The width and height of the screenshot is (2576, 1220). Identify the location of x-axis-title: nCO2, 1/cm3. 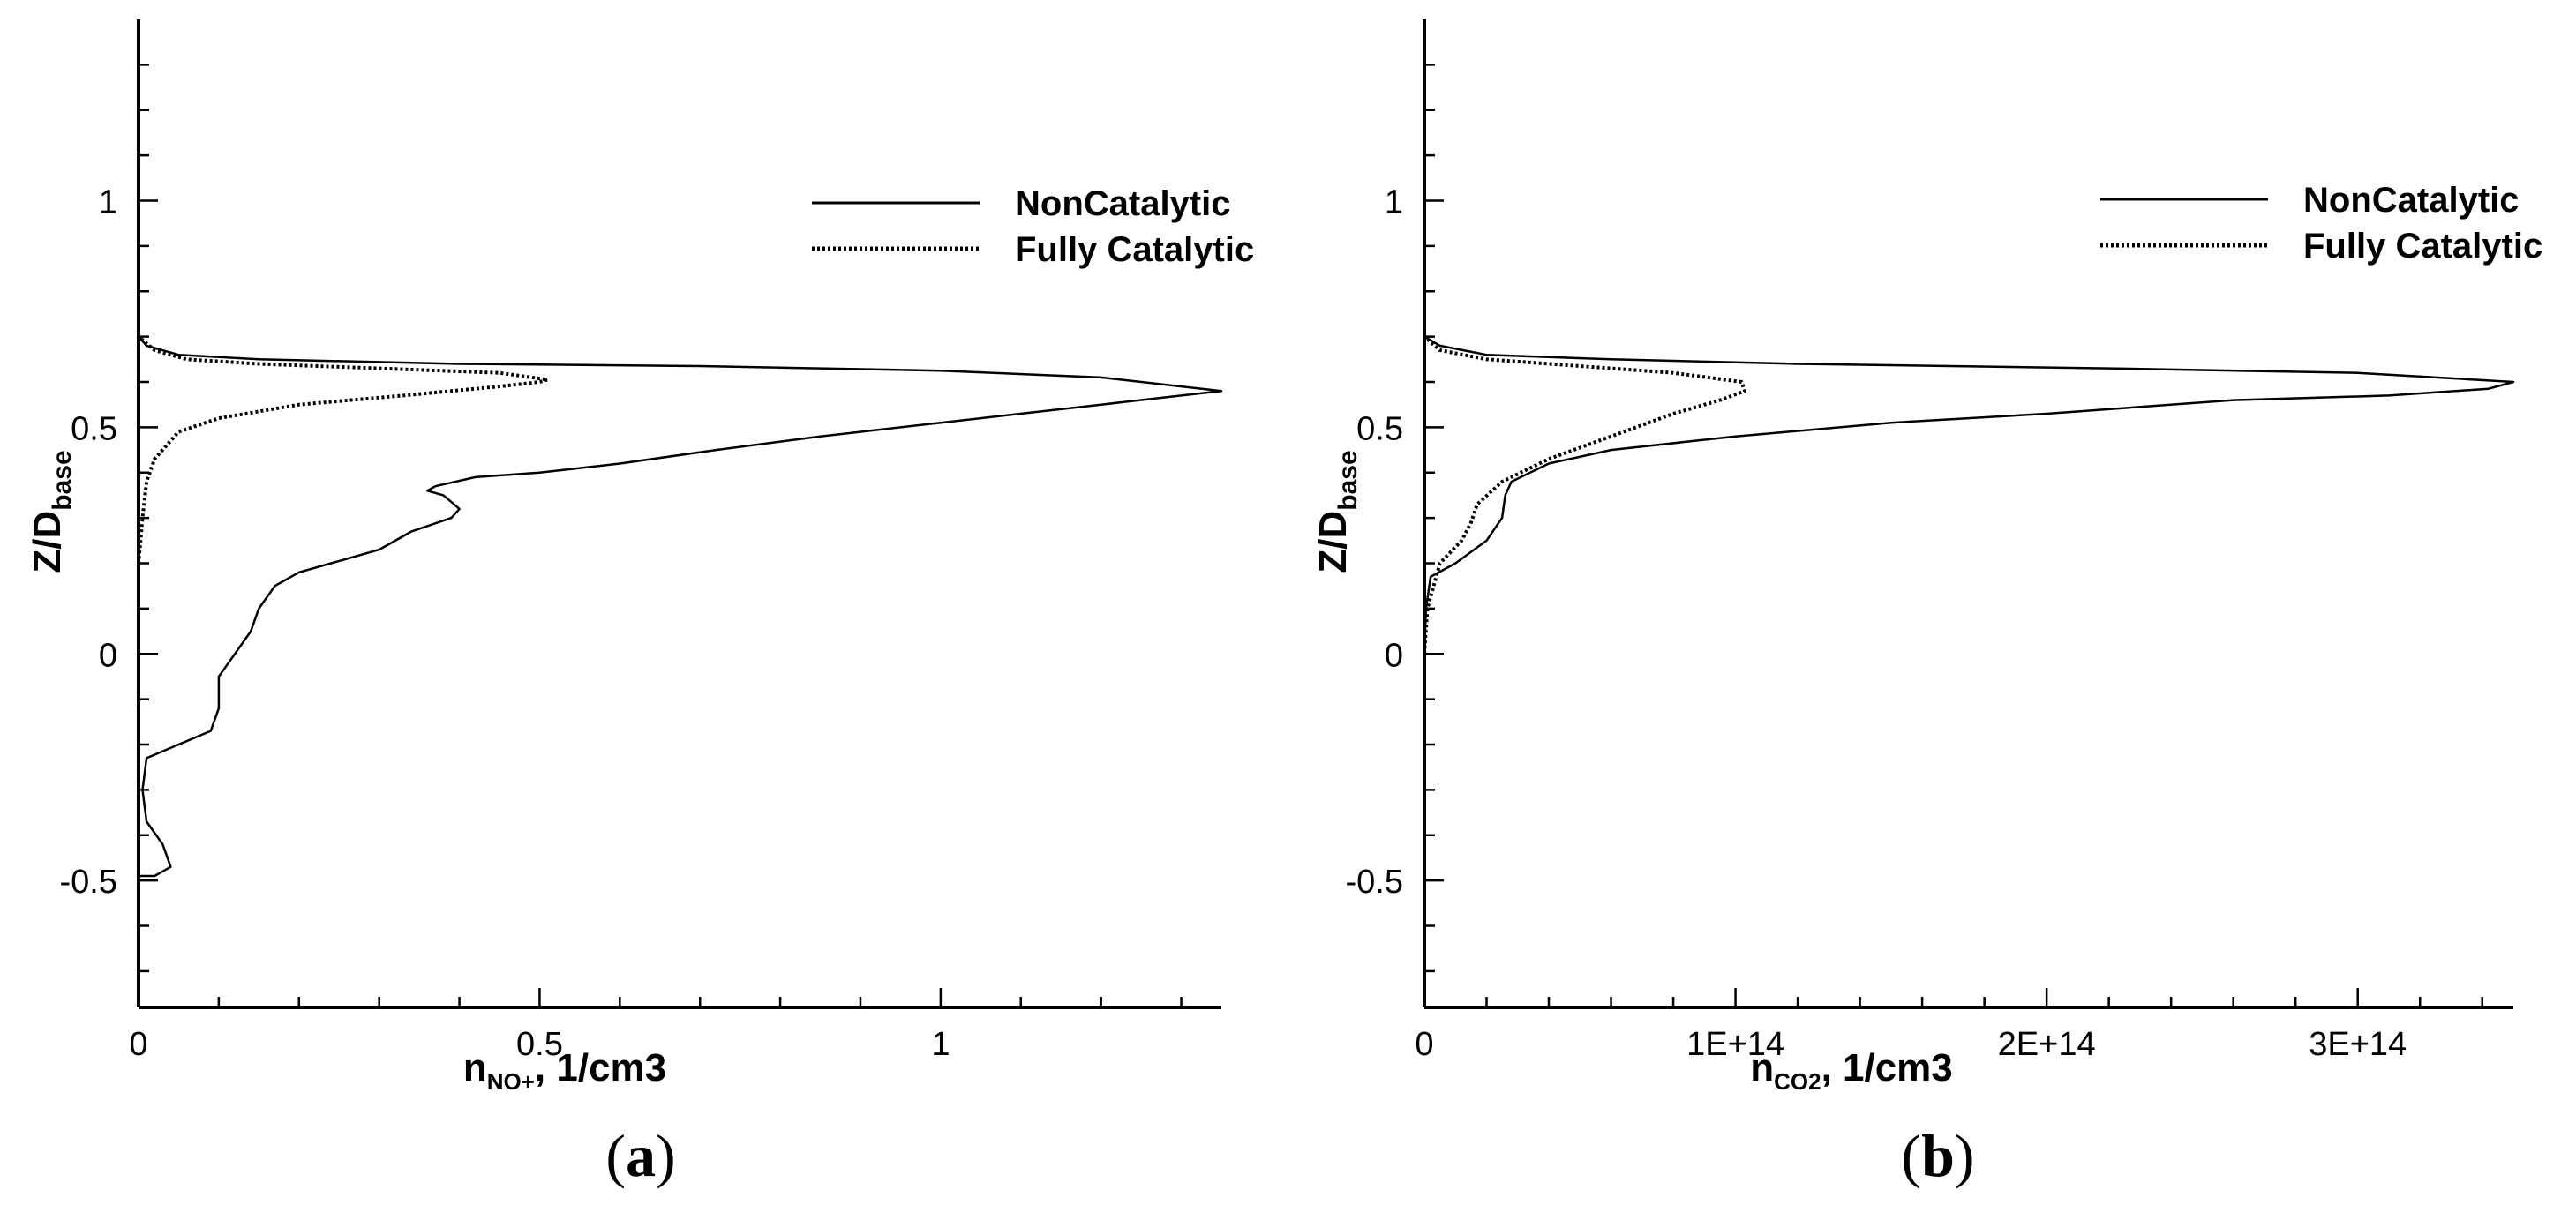
(1851, 1070).